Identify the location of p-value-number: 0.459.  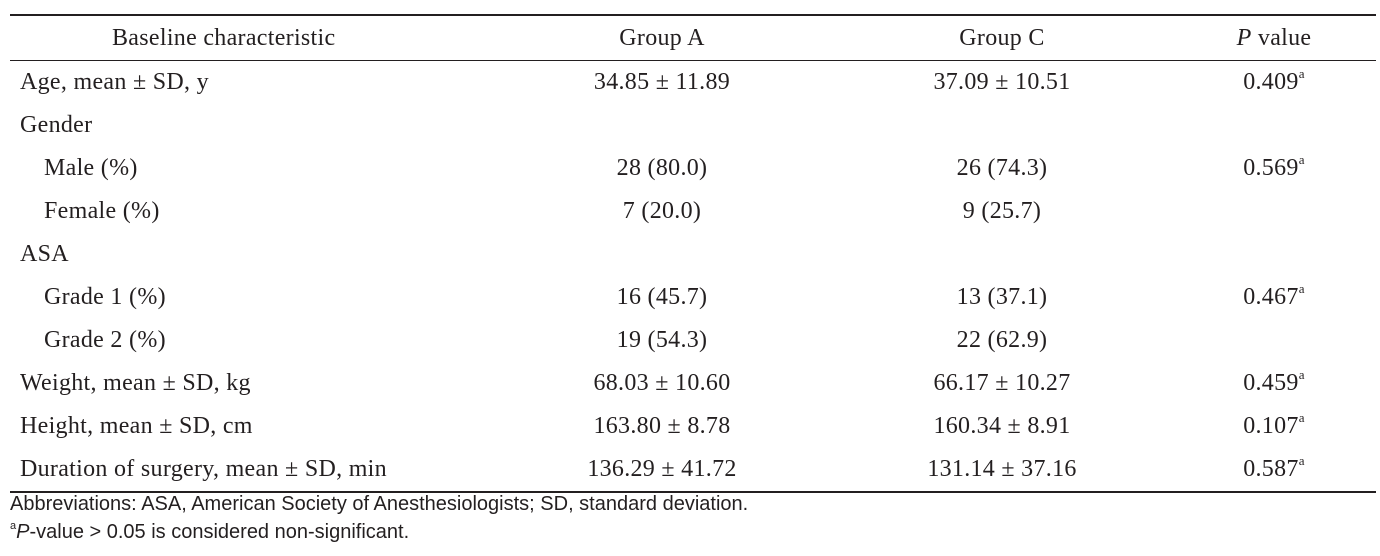
(1271, 383).